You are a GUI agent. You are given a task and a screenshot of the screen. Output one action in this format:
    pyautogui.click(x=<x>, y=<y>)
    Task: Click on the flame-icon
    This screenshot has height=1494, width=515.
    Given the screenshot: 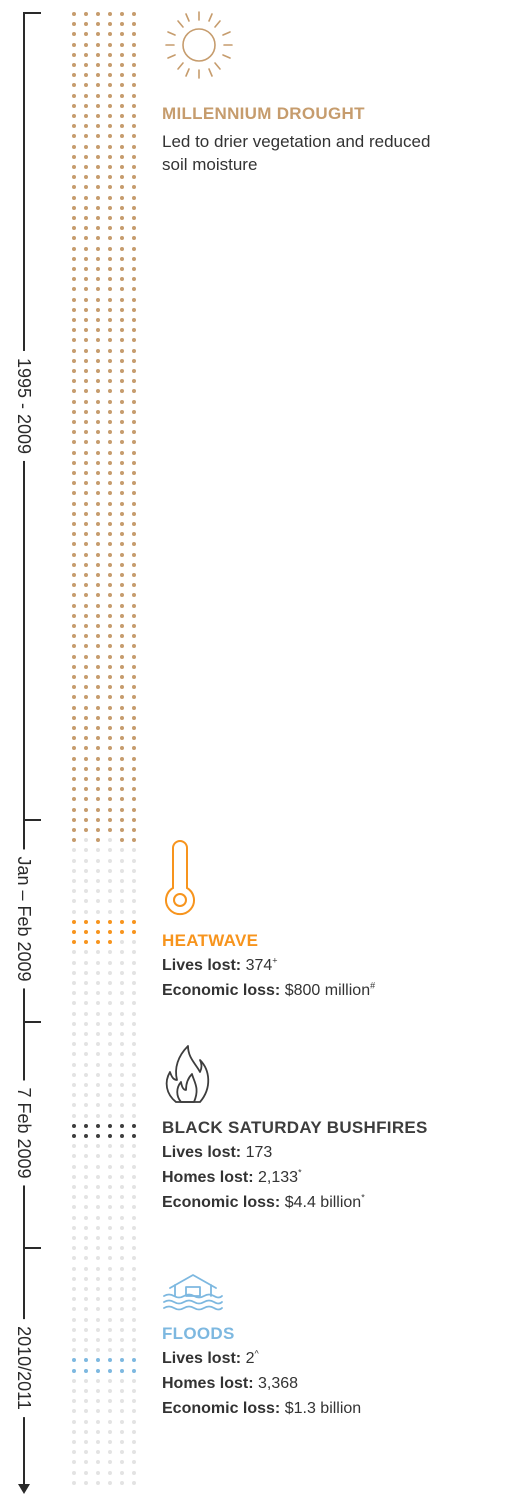 What is the action you would take?
    pyautogui.click(x=187, y=1074)
    